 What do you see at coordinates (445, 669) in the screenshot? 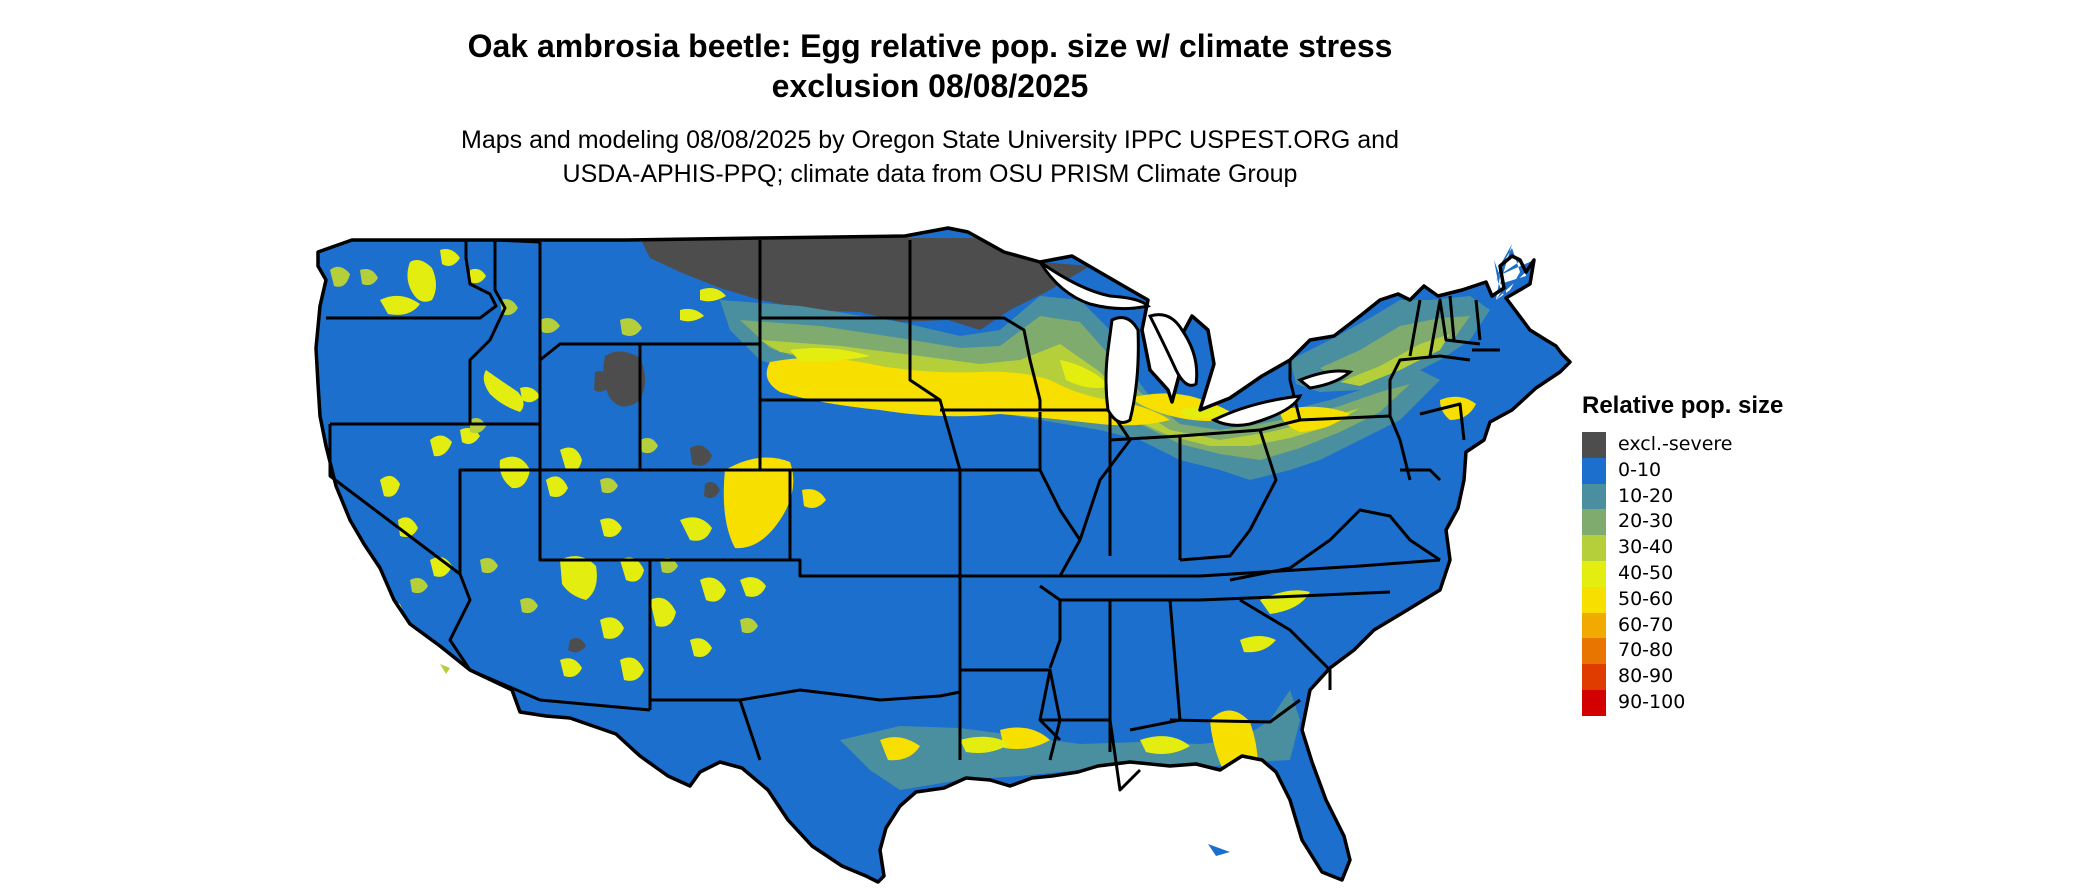
I see `channel-islands` at bounding box center [445, 669].